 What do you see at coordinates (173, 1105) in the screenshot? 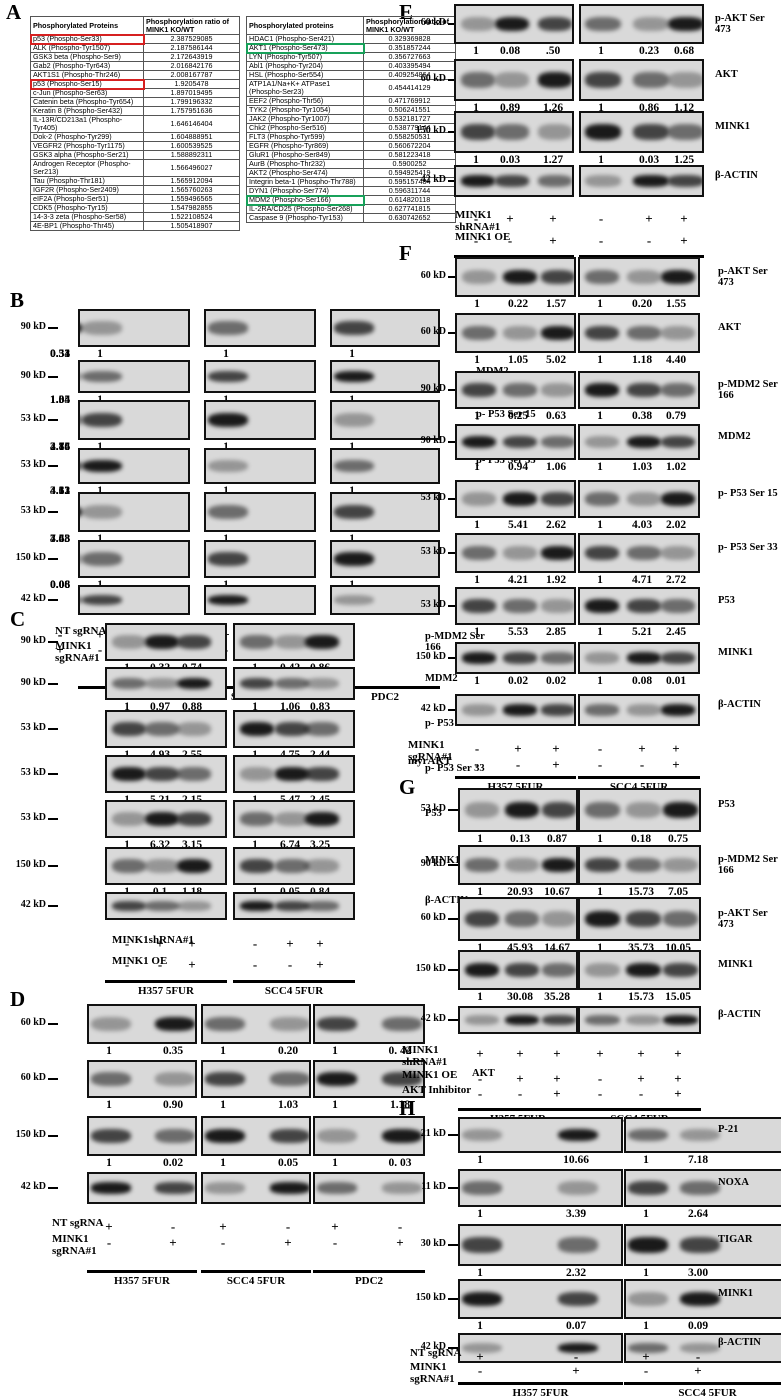
I see `quant-value: 0.90` at bounding box center [173, 1105].